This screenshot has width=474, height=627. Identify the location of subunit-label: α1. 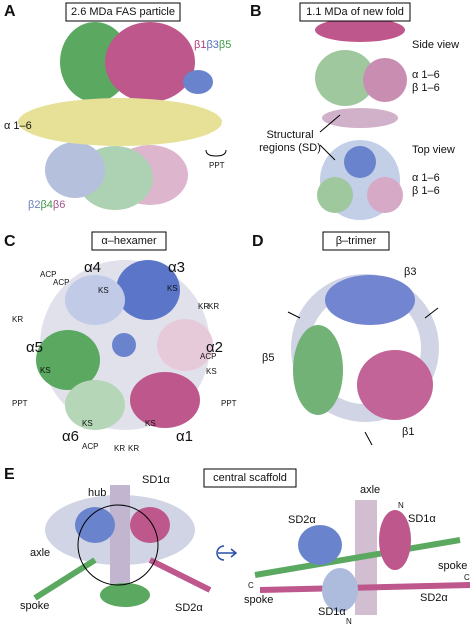
(184, 436).